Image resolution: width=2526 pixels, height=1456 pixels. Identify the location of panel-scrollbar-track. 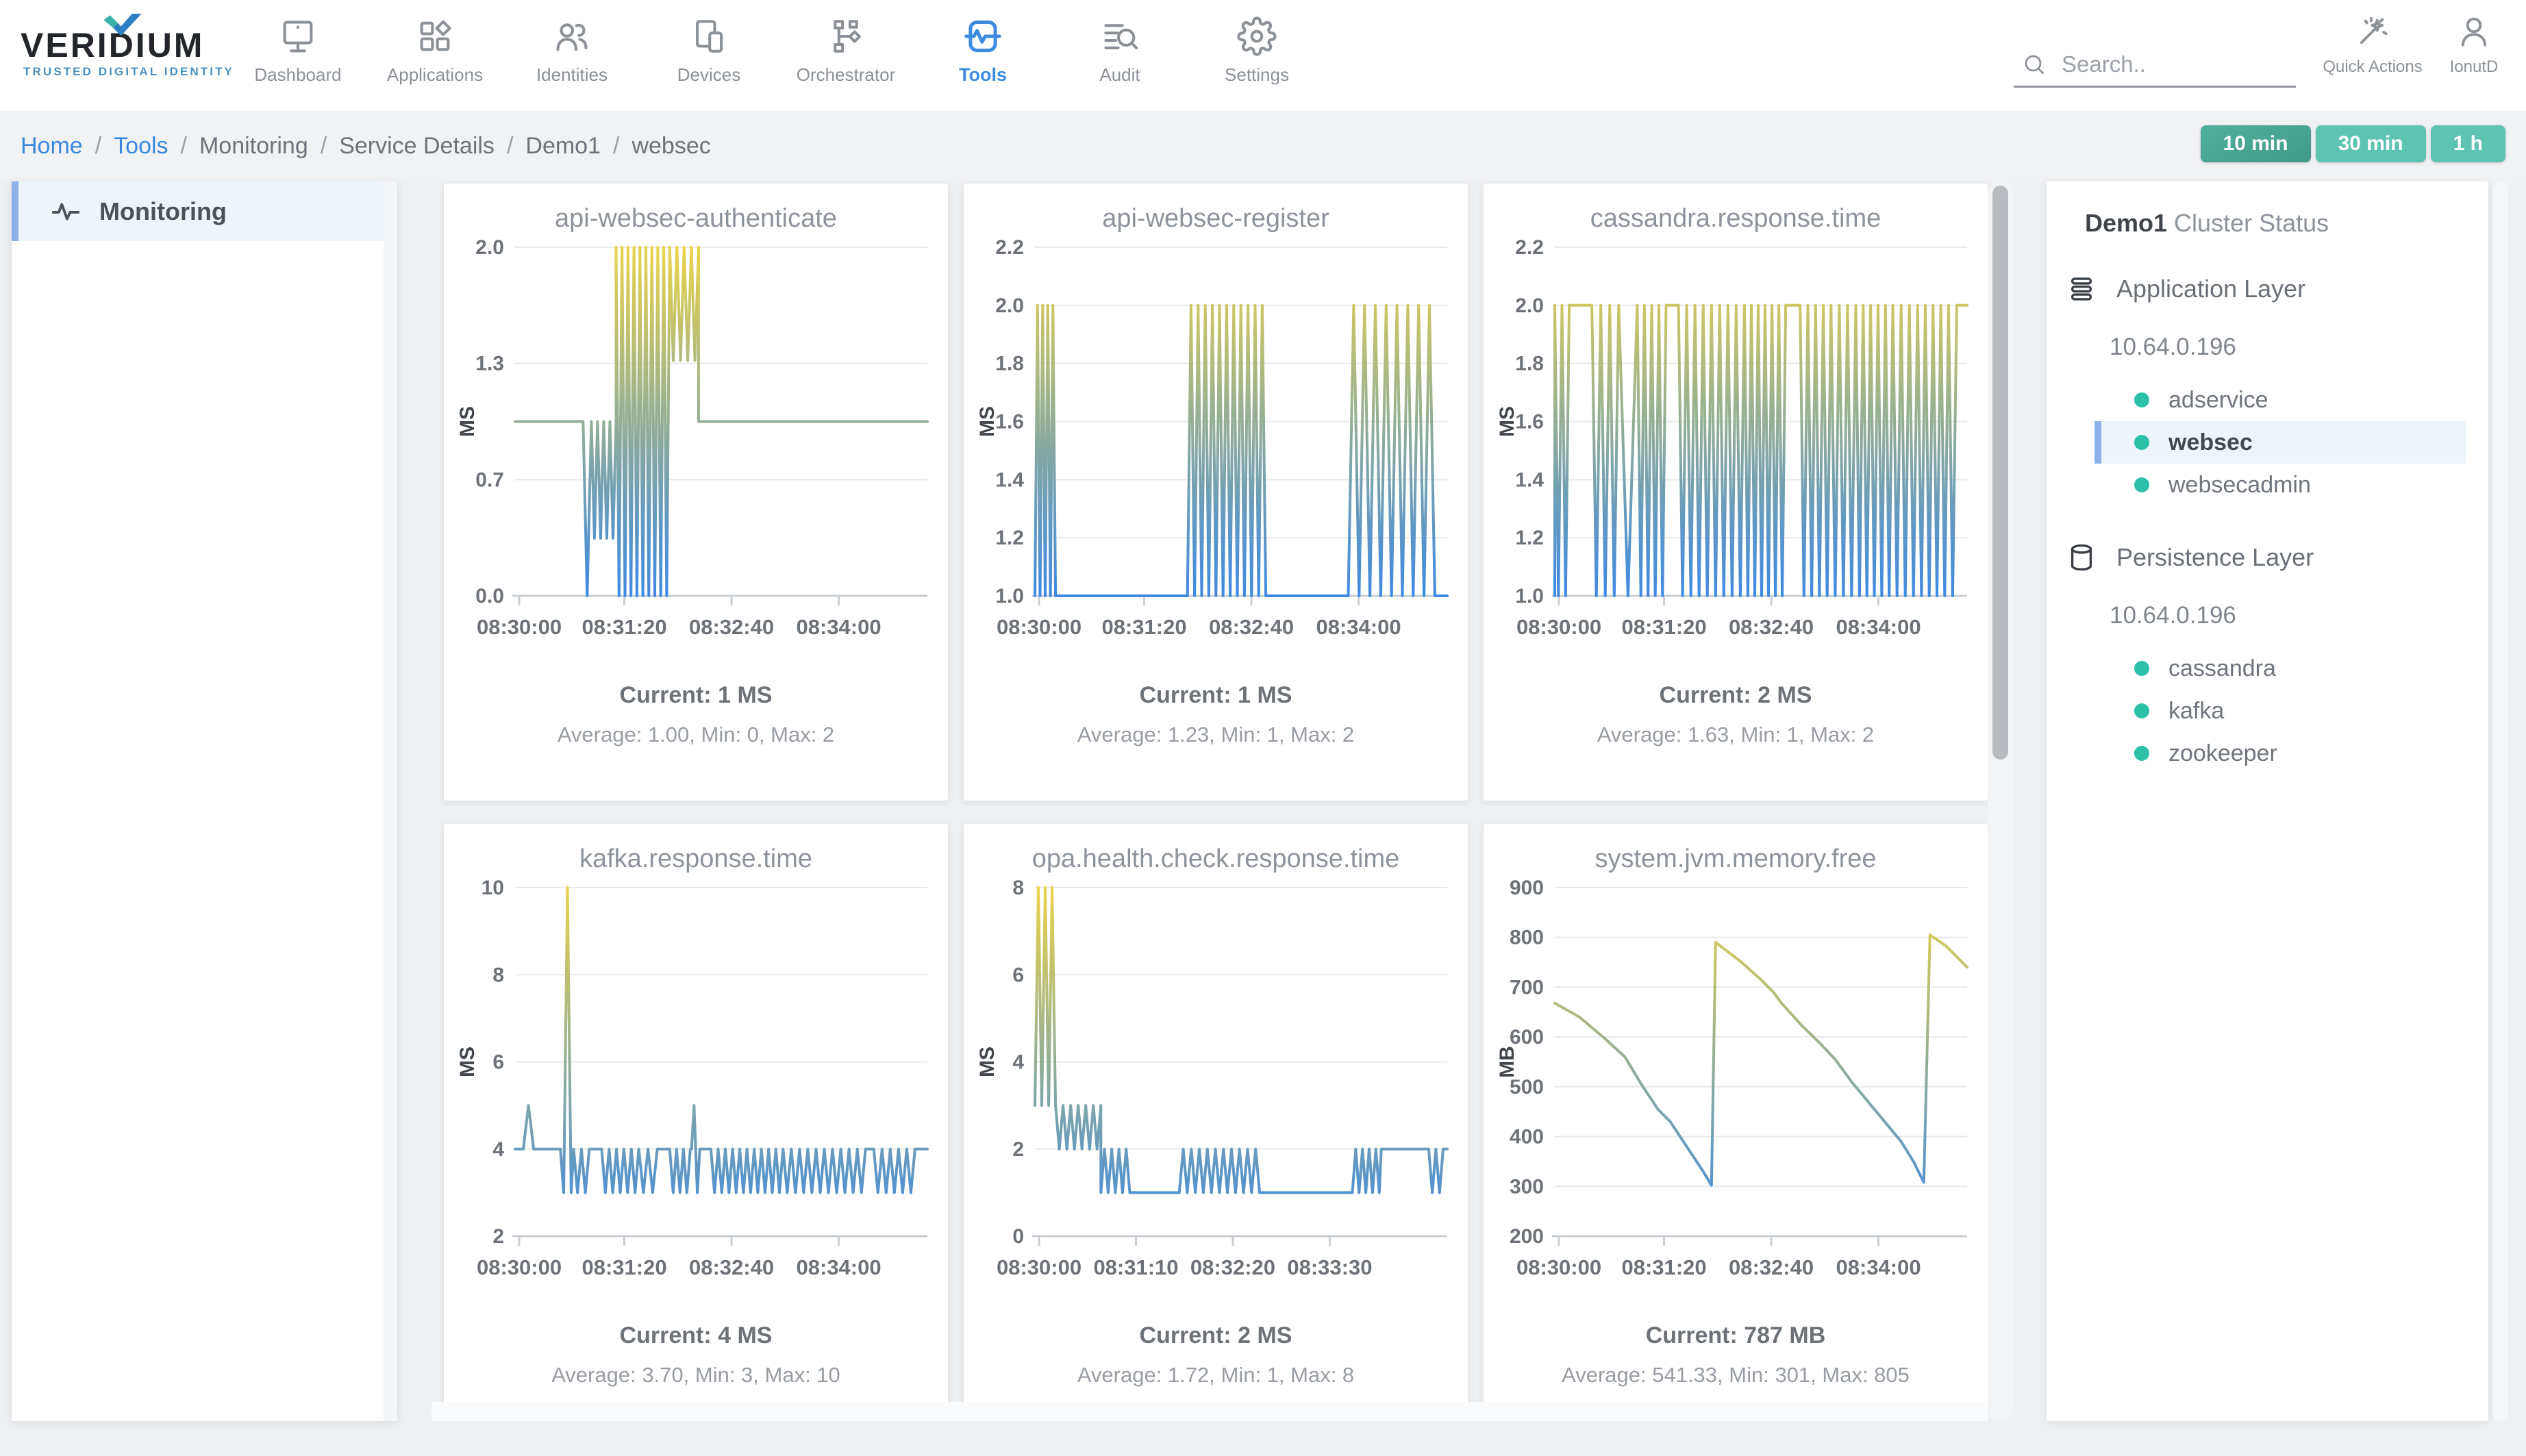
(2501, 801).